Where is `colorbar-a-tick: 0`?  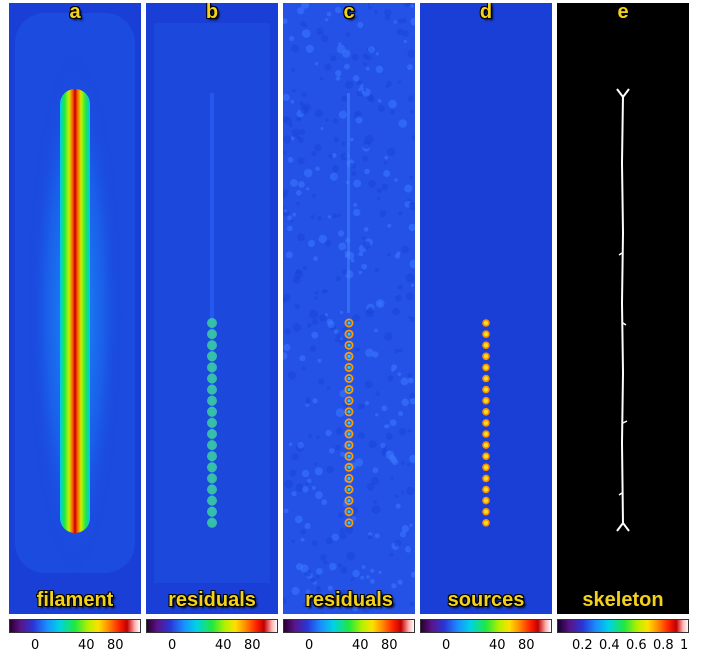
colorbar-a-tick: 0 is located at coordinates (35, 645).